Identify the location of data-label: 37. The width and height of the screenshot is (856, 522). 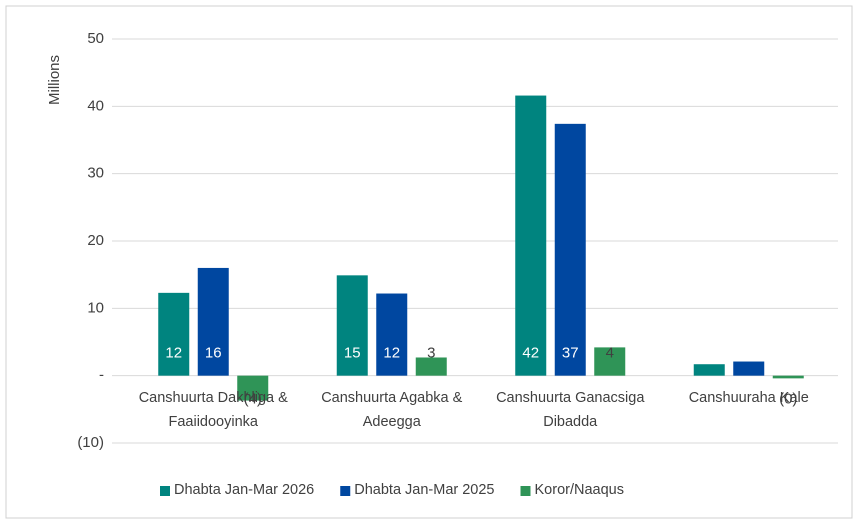
(570, 353).